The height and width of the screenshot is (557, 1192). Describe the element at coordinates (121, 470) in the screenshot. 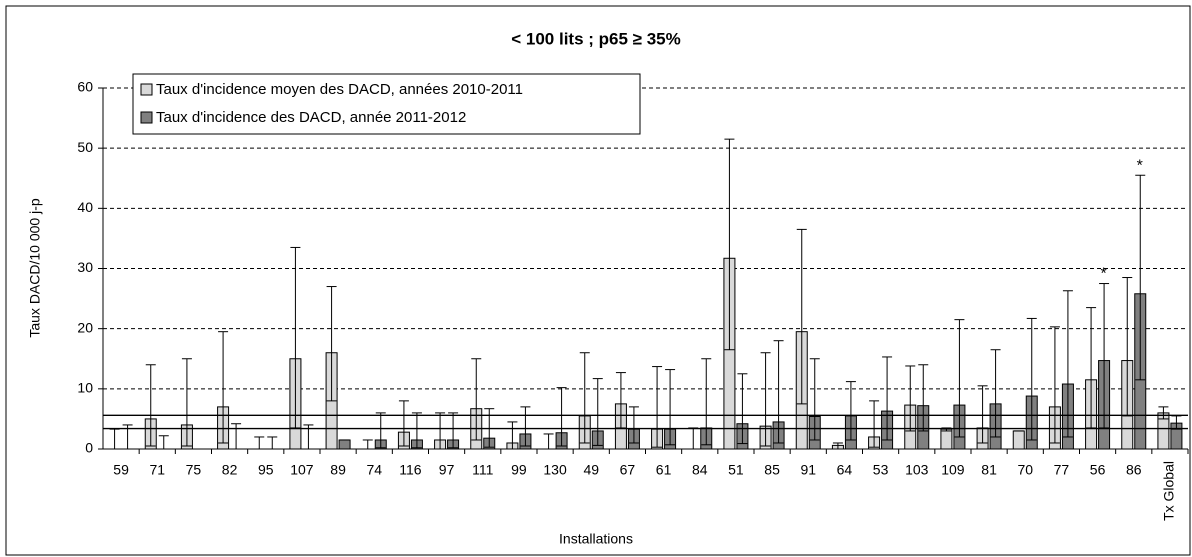

I see `x-tick-label: 59` at that location.